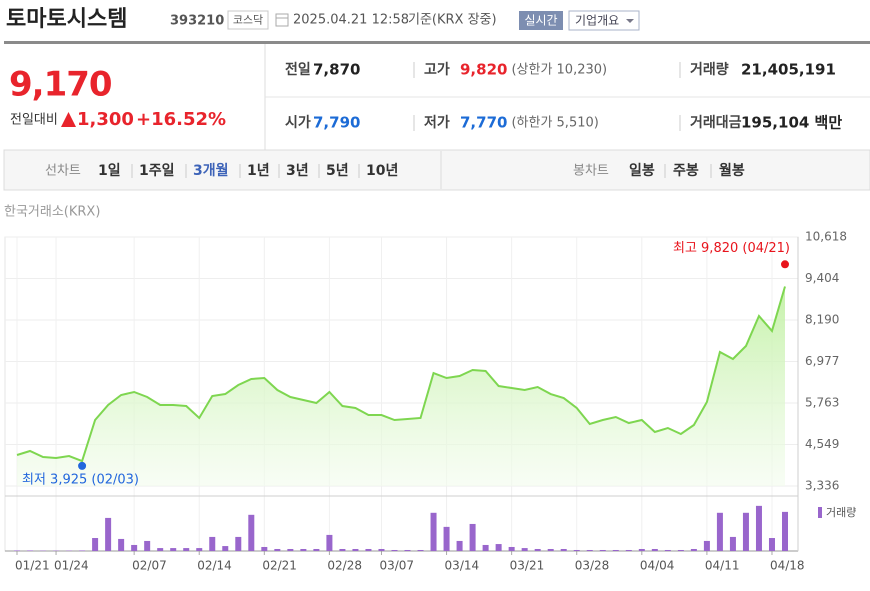 The image size is (870, 591). I want to click on x-tick-label: 04/04, so click(657, 566).